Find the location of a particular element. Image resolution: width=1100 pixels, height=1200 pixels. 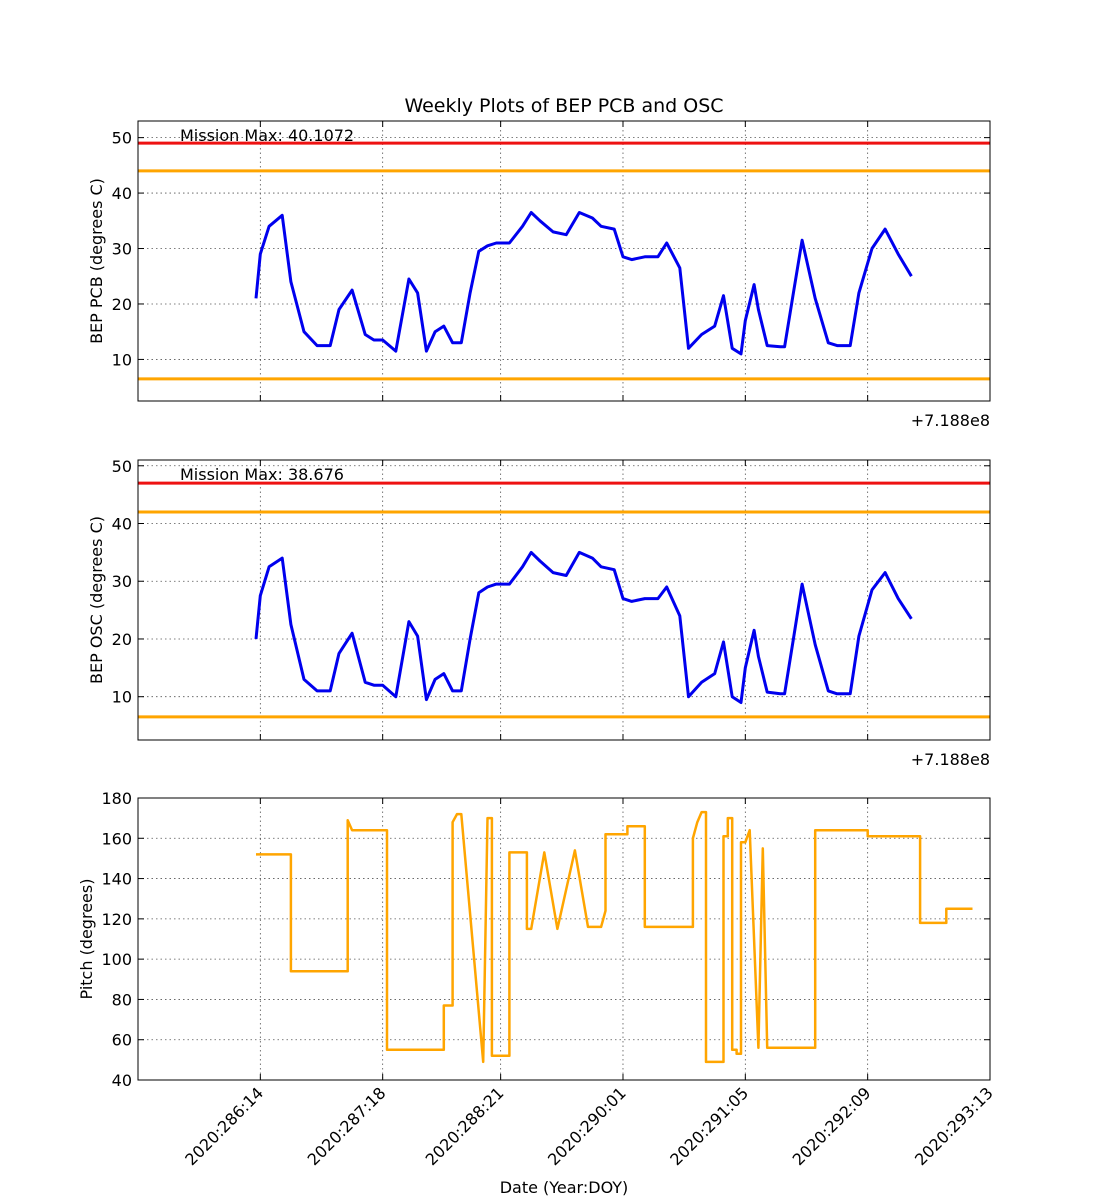

chart-title: Weekly Plots of BEP PCB and OSC is located at coordinates (563, 106).